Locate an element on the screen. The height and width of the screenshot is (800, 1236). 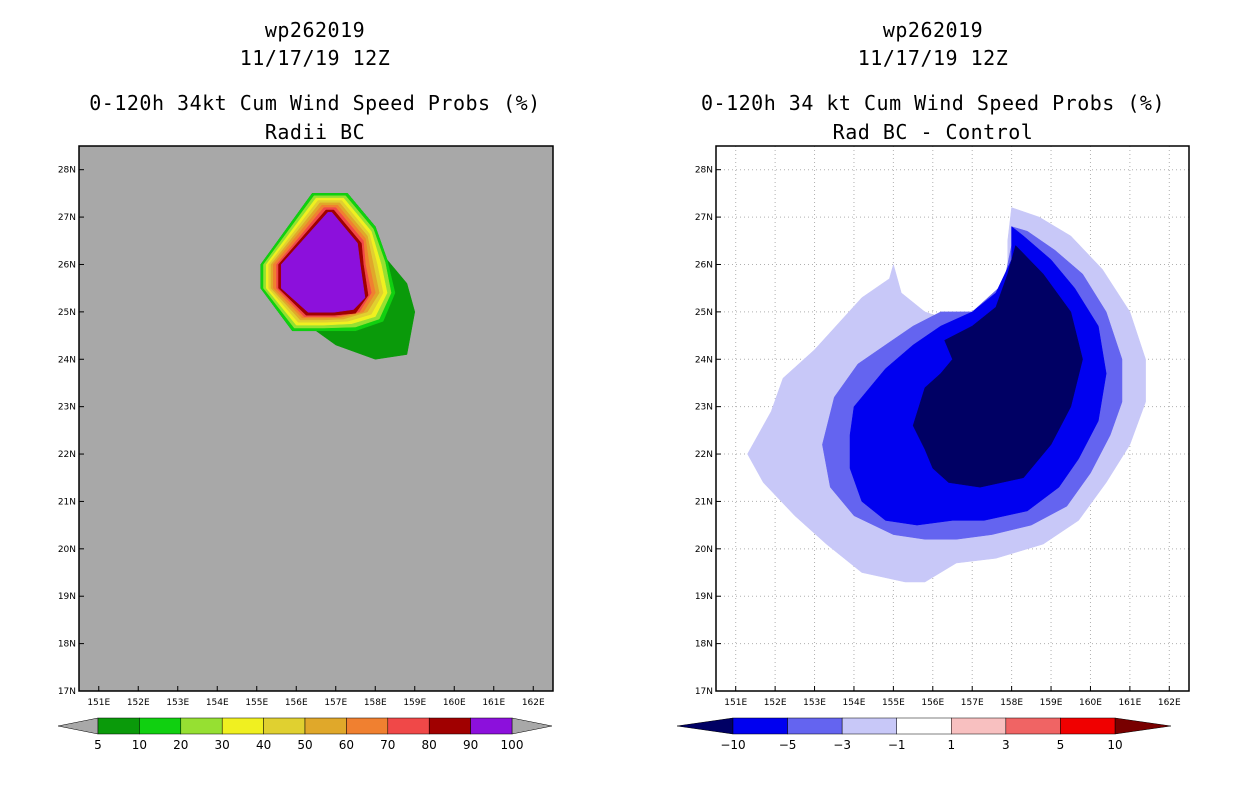
colorbar-label: 50 is located at coordinates (304, 745).